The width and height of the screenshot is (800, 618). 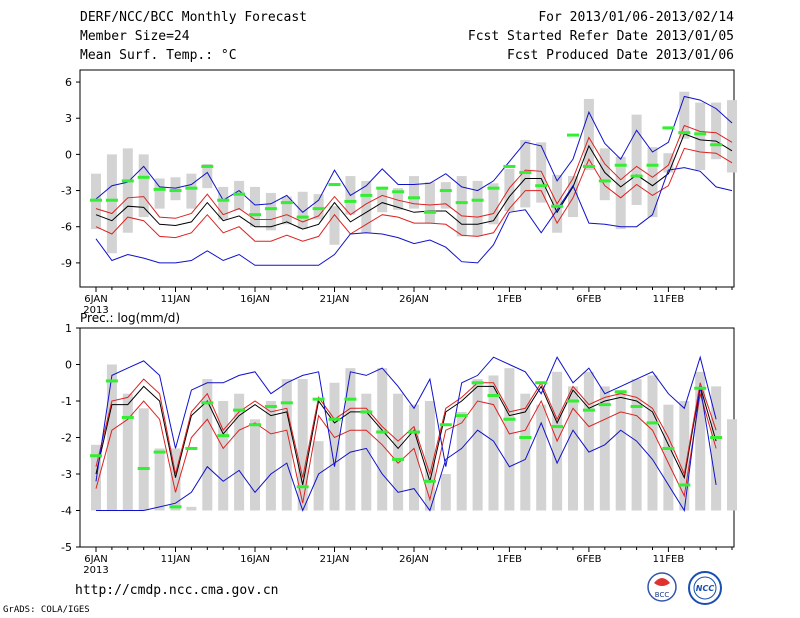 What do you see at coordinates (135, 36) in the screenshot?
I see `member-size: Member Size=24` at bounding box center [135, 36].